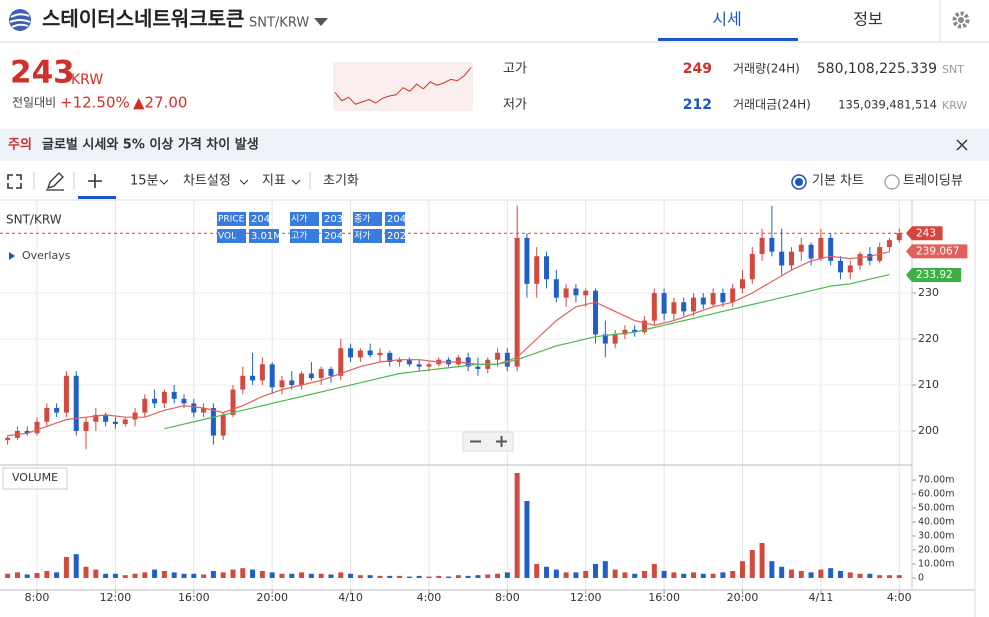 The height and width of the screenshot is (617, 989). Describe the element at coordinates (766, 69) in the screenshot. I see `volume-label: 거래량(24H)` at that location.